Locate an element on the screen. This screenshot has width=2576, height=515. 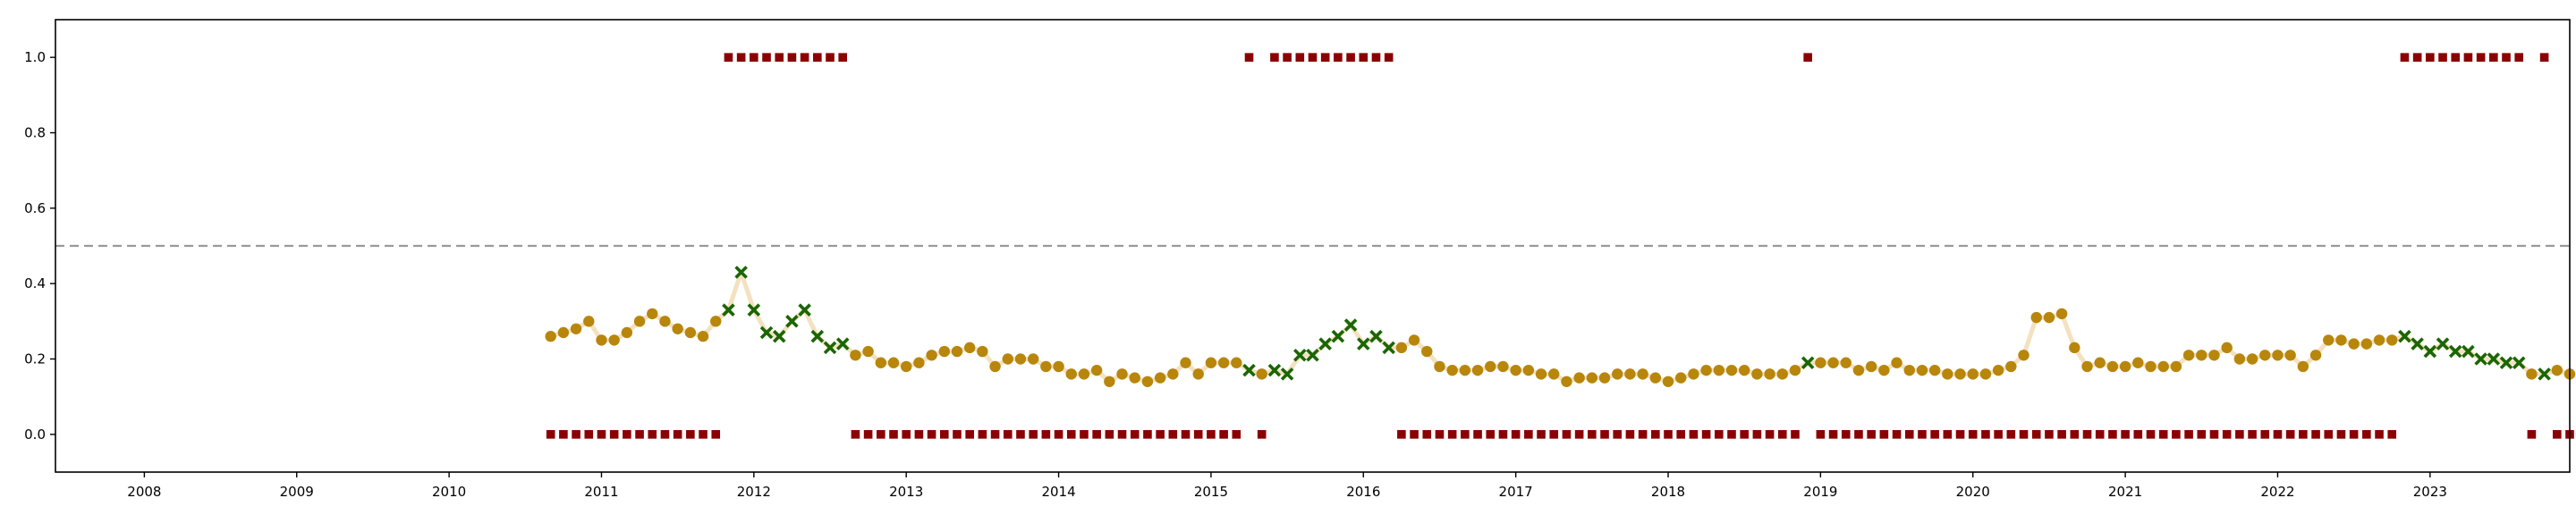
x-tick-label: 2012 is located at coordinates (754, 492).